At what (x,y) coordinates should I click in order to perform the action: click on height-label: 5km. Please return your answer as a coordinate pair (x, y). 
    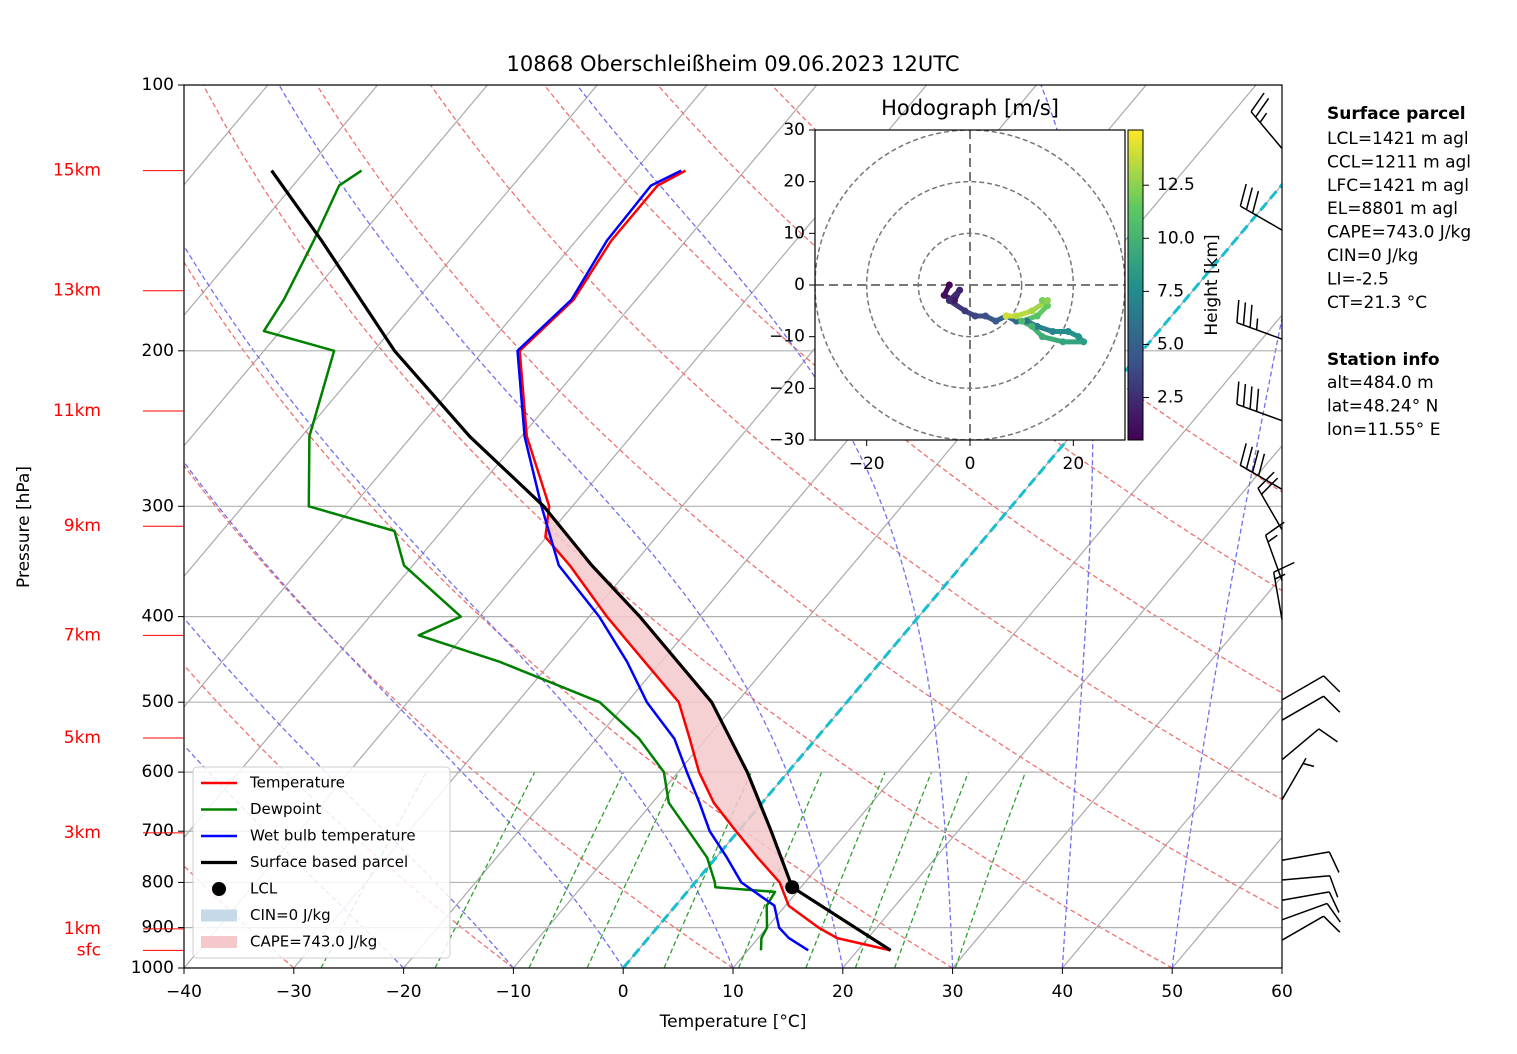
    Looking at the image, I should click on (82, 738).